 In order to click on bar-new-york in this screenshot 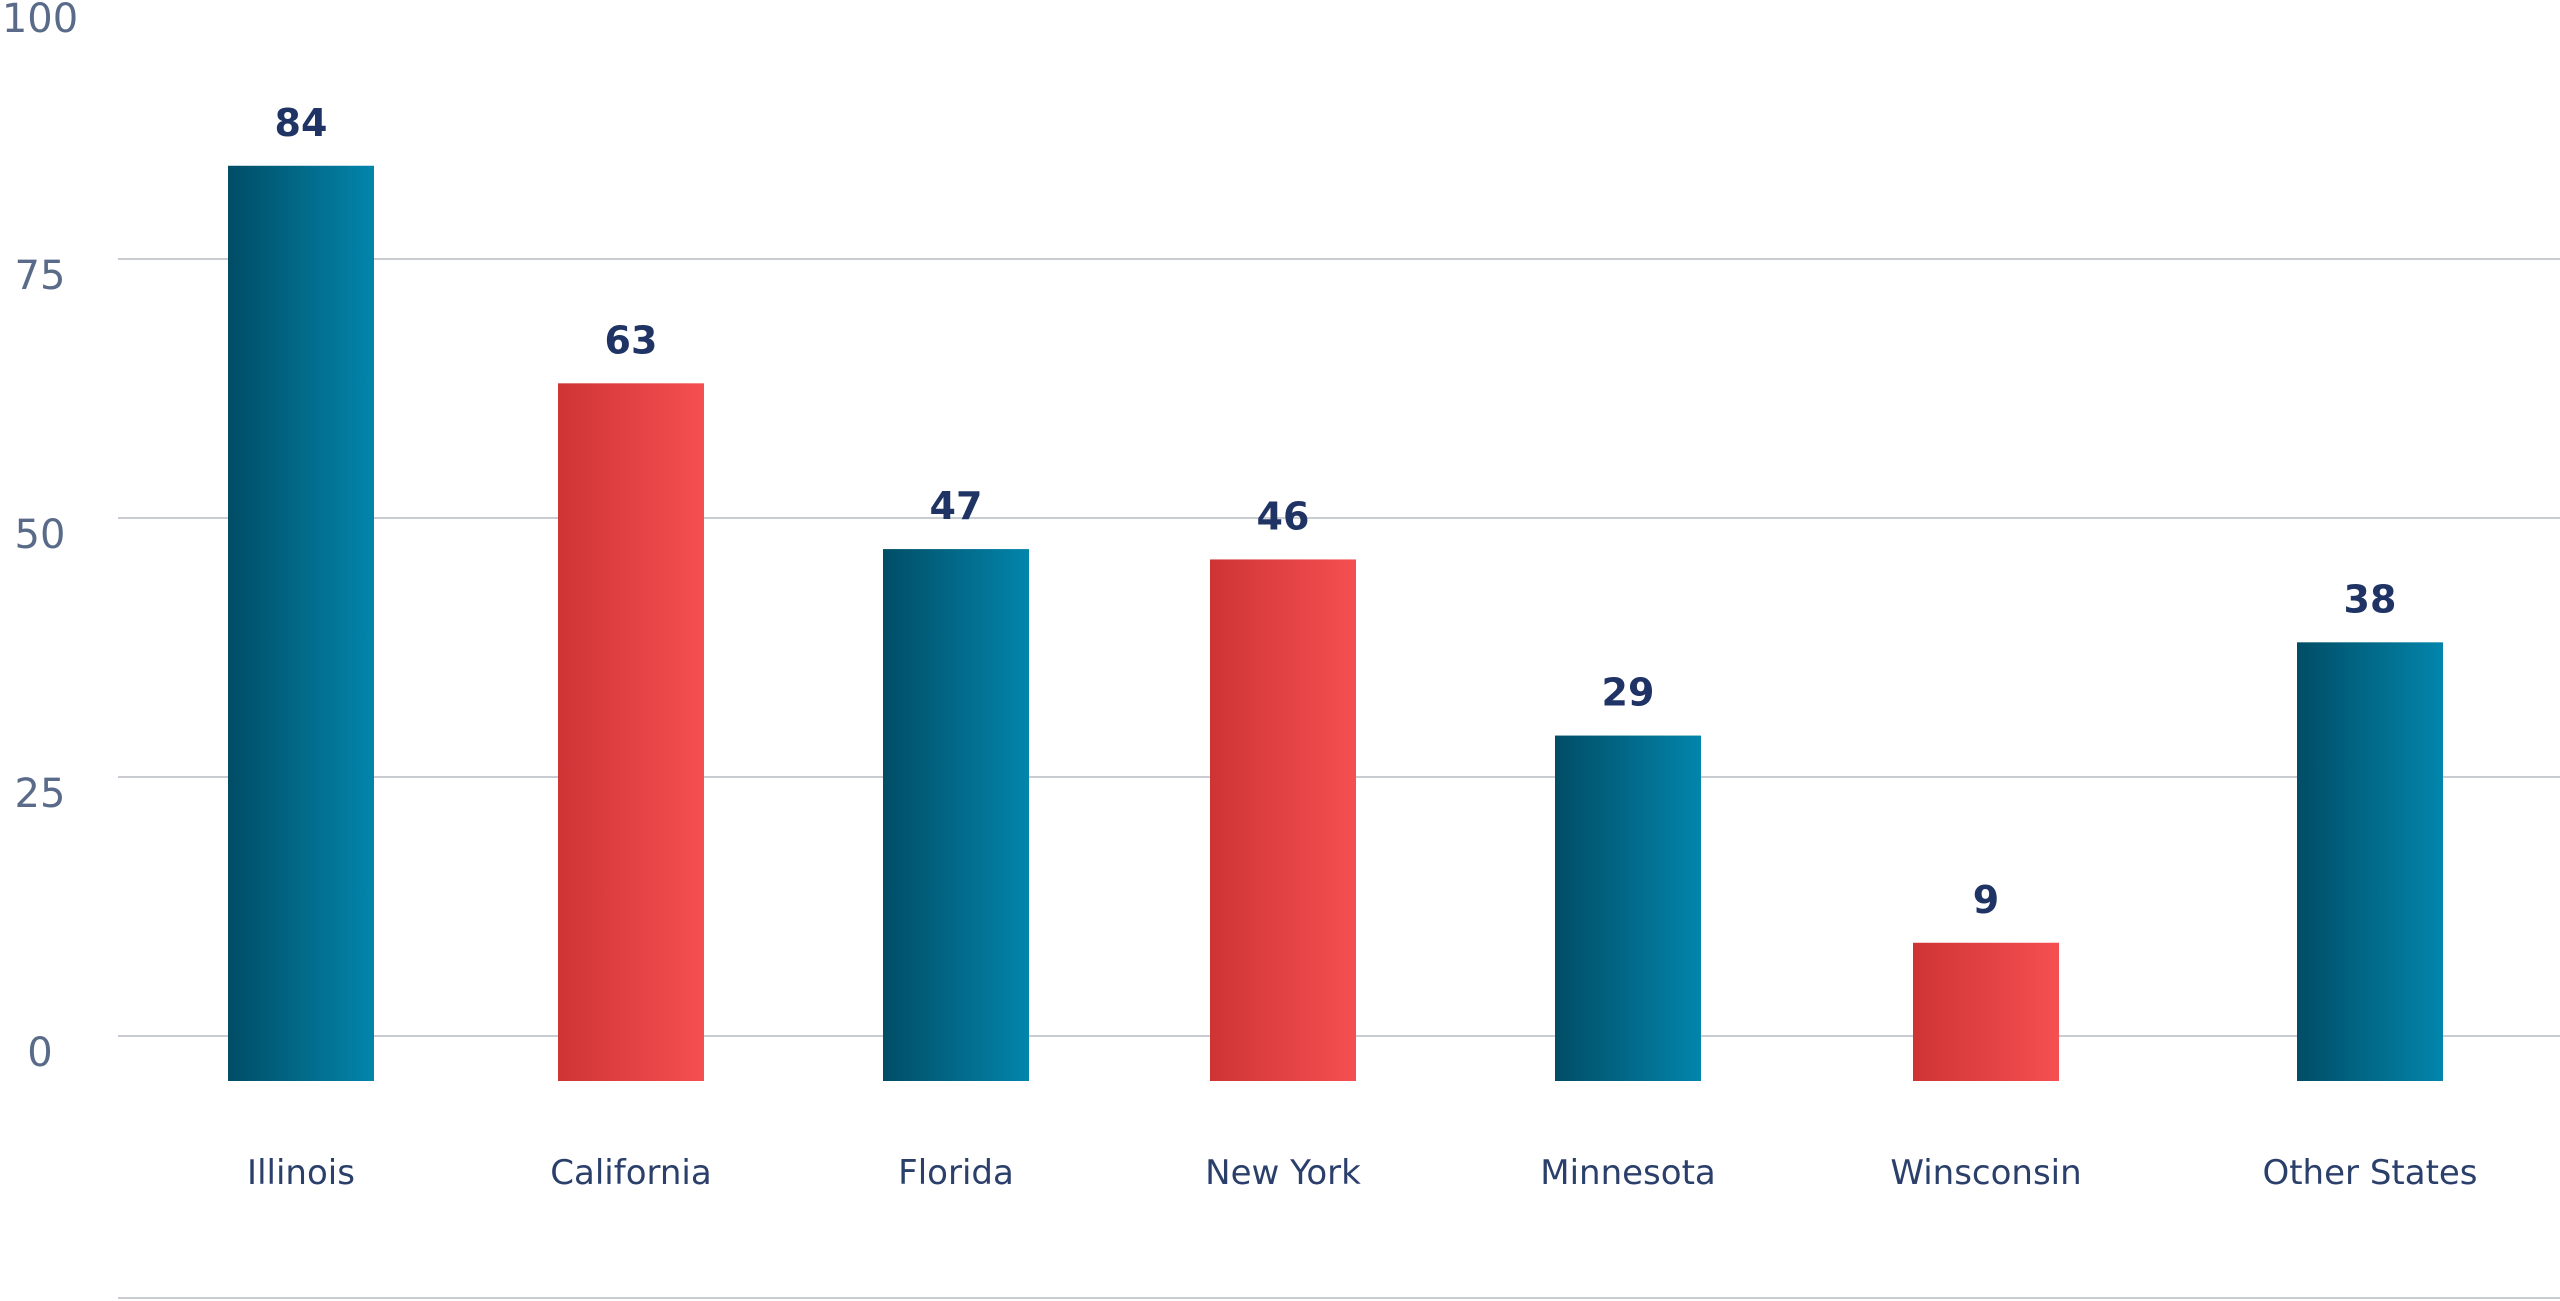, I will do `click(1283, 820)`.